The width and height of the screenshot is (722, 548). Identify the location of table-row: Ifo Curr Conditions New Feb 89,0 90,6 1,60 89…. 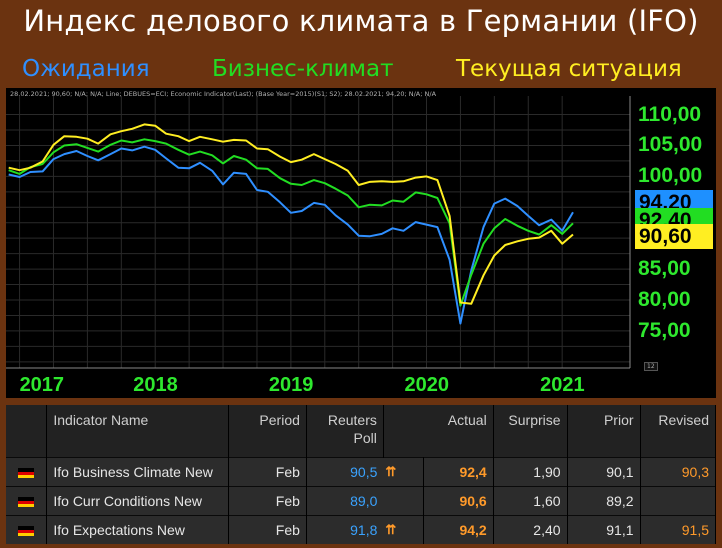
(361, 501).